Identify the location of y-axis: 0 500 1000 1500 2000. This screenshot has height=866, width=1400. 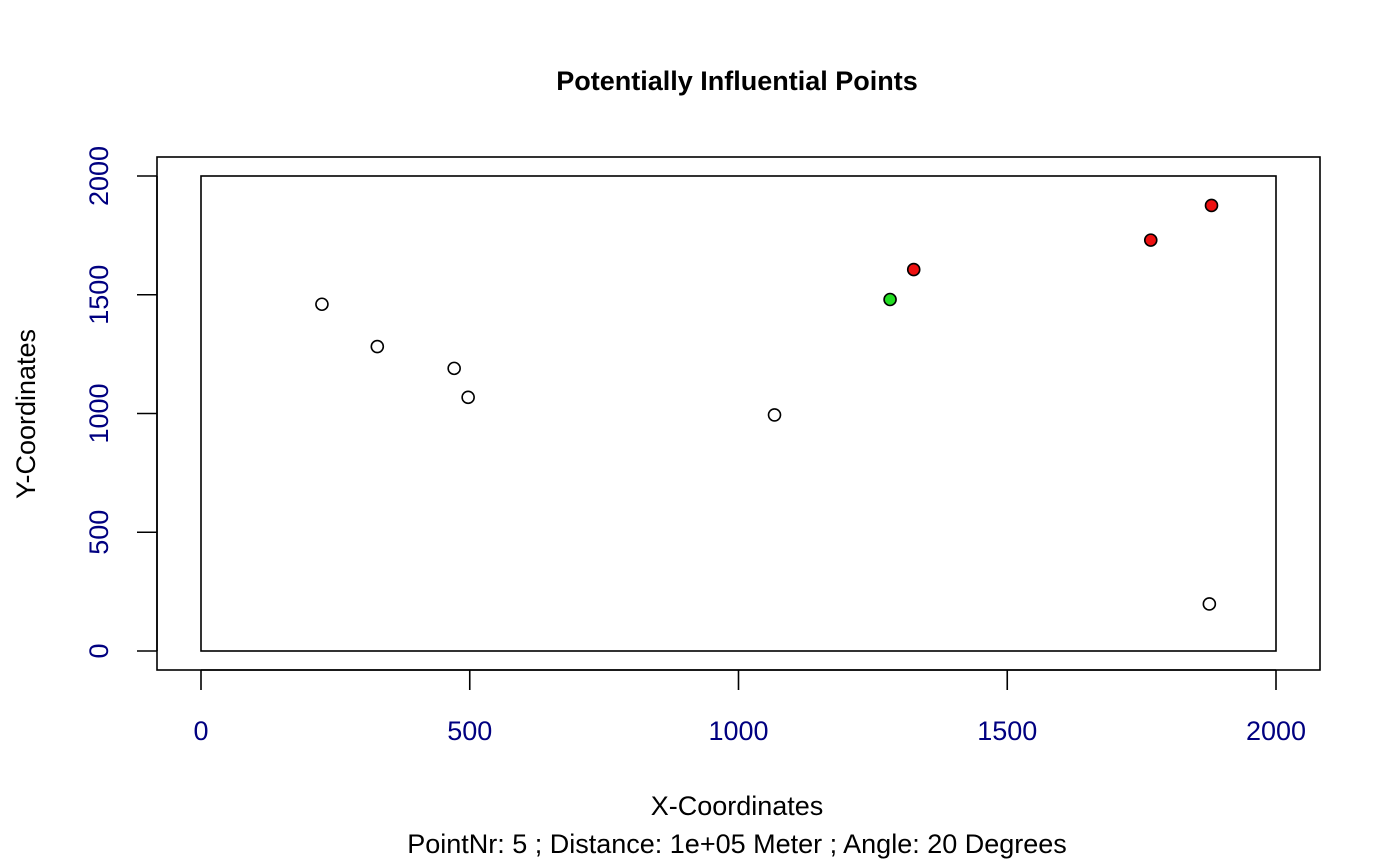
(121, 402).